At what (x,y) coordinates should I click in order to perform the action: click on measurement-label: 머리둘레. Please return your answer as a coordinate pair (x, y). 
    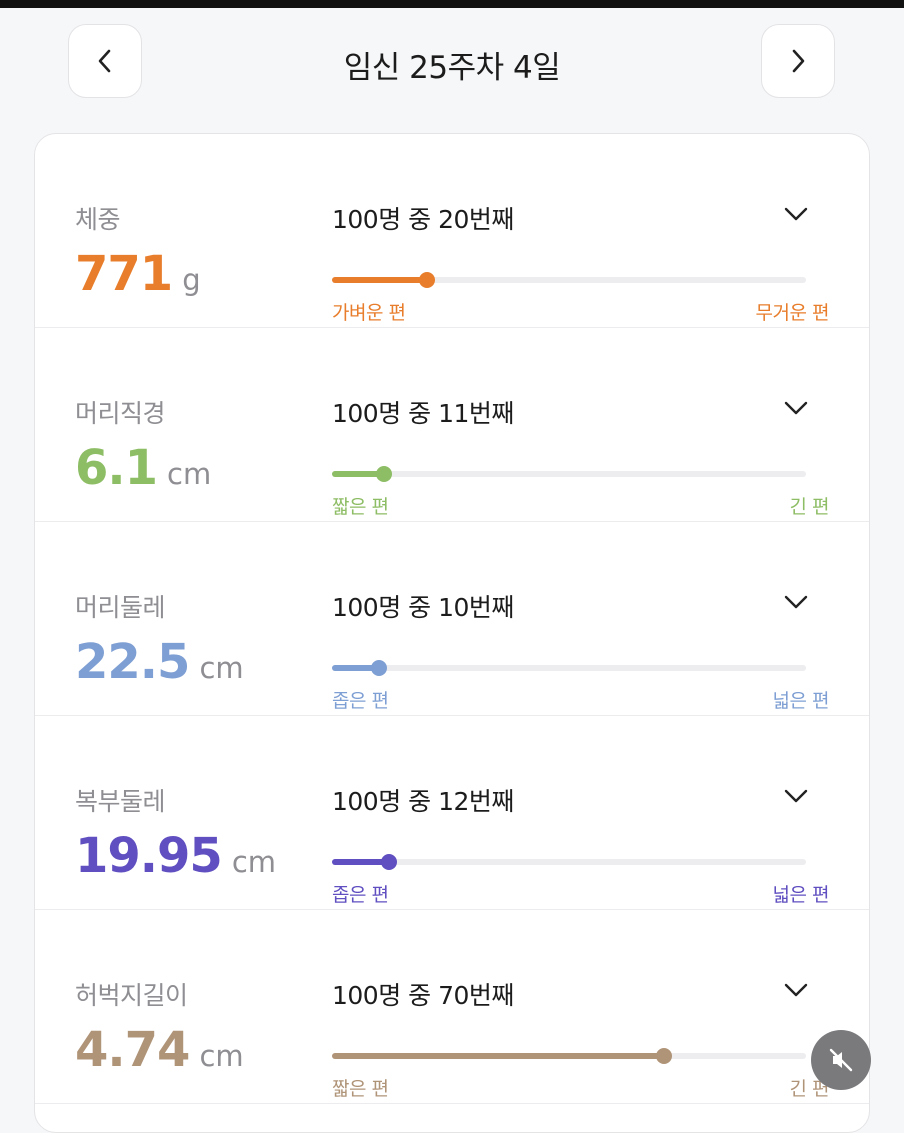
    Looking at the image, I should click on (120, 607).